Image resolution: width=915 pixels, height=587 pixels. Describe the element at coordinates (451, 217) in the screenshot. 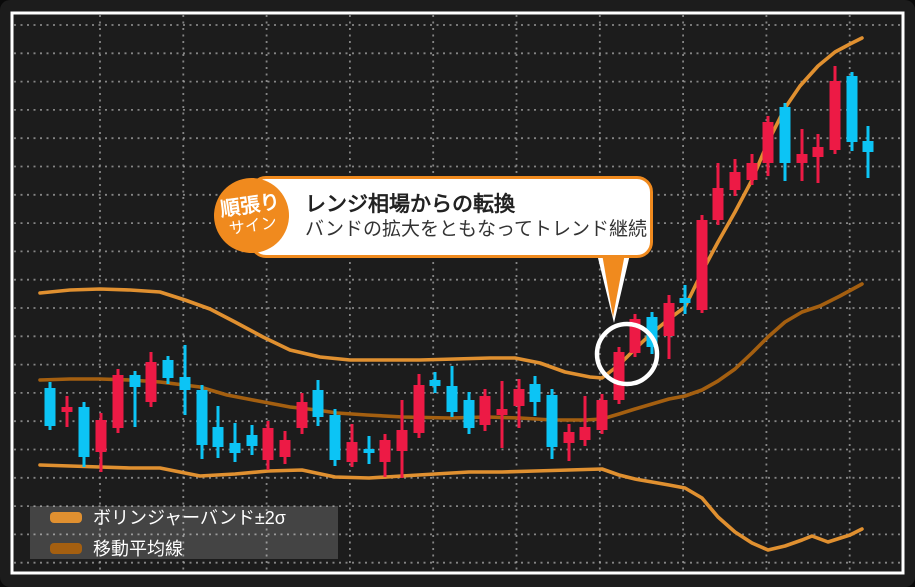

I see `signal-callout: レンジ相場からの転換 バンドの拡大をともなってトレンド継続` at that location.